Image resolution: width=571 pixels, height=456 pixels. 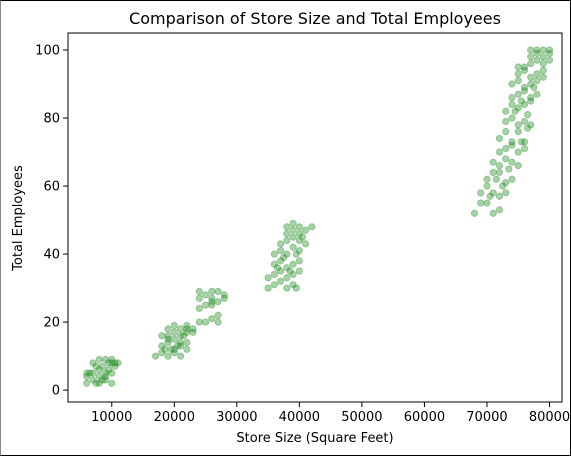 I want to click on x-tick-label: 30000, so click(x=236, y=417).